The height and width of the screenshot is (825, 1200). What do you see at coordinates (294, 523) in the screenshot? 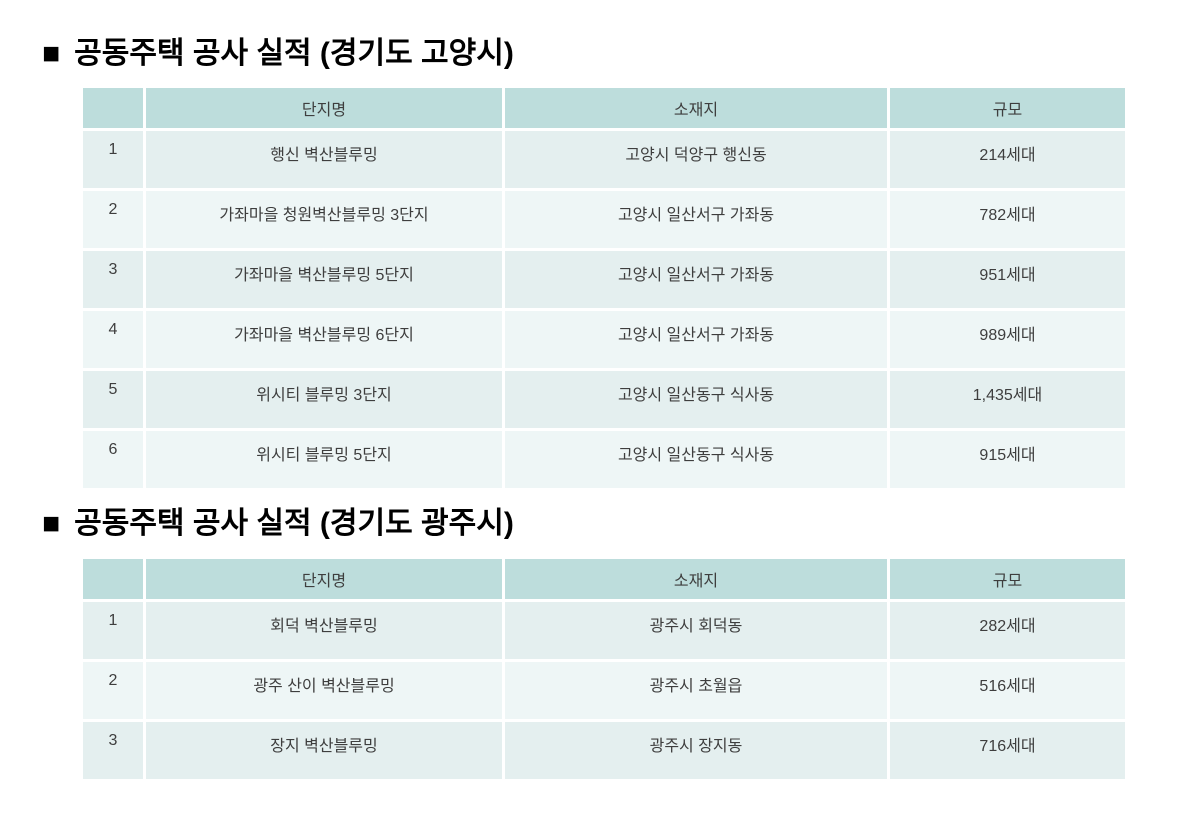
I see `section-title-text: 공동주택 공사 실적 (경기도 광주시)` at bounding box center [294, 523].